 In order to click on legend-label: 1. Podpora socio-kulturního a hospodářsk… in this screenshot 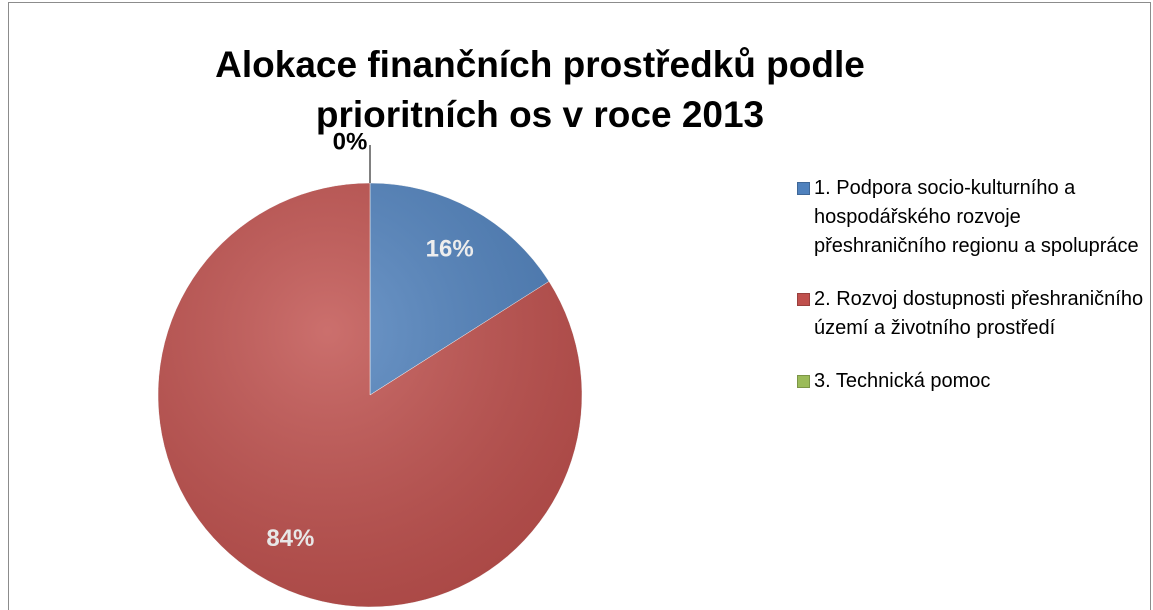, I will do `click(976, 217)`.